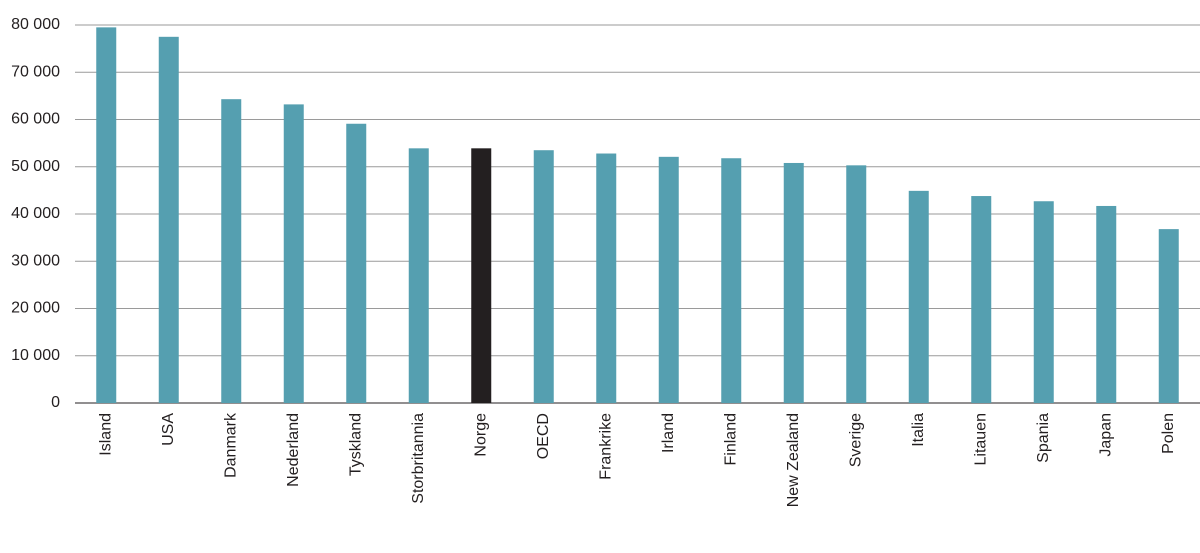  What do you see at coordinates (355, 444) in the screenshot?
I see `x-tick-label: Tyskland` at bounding box center [355, 444].